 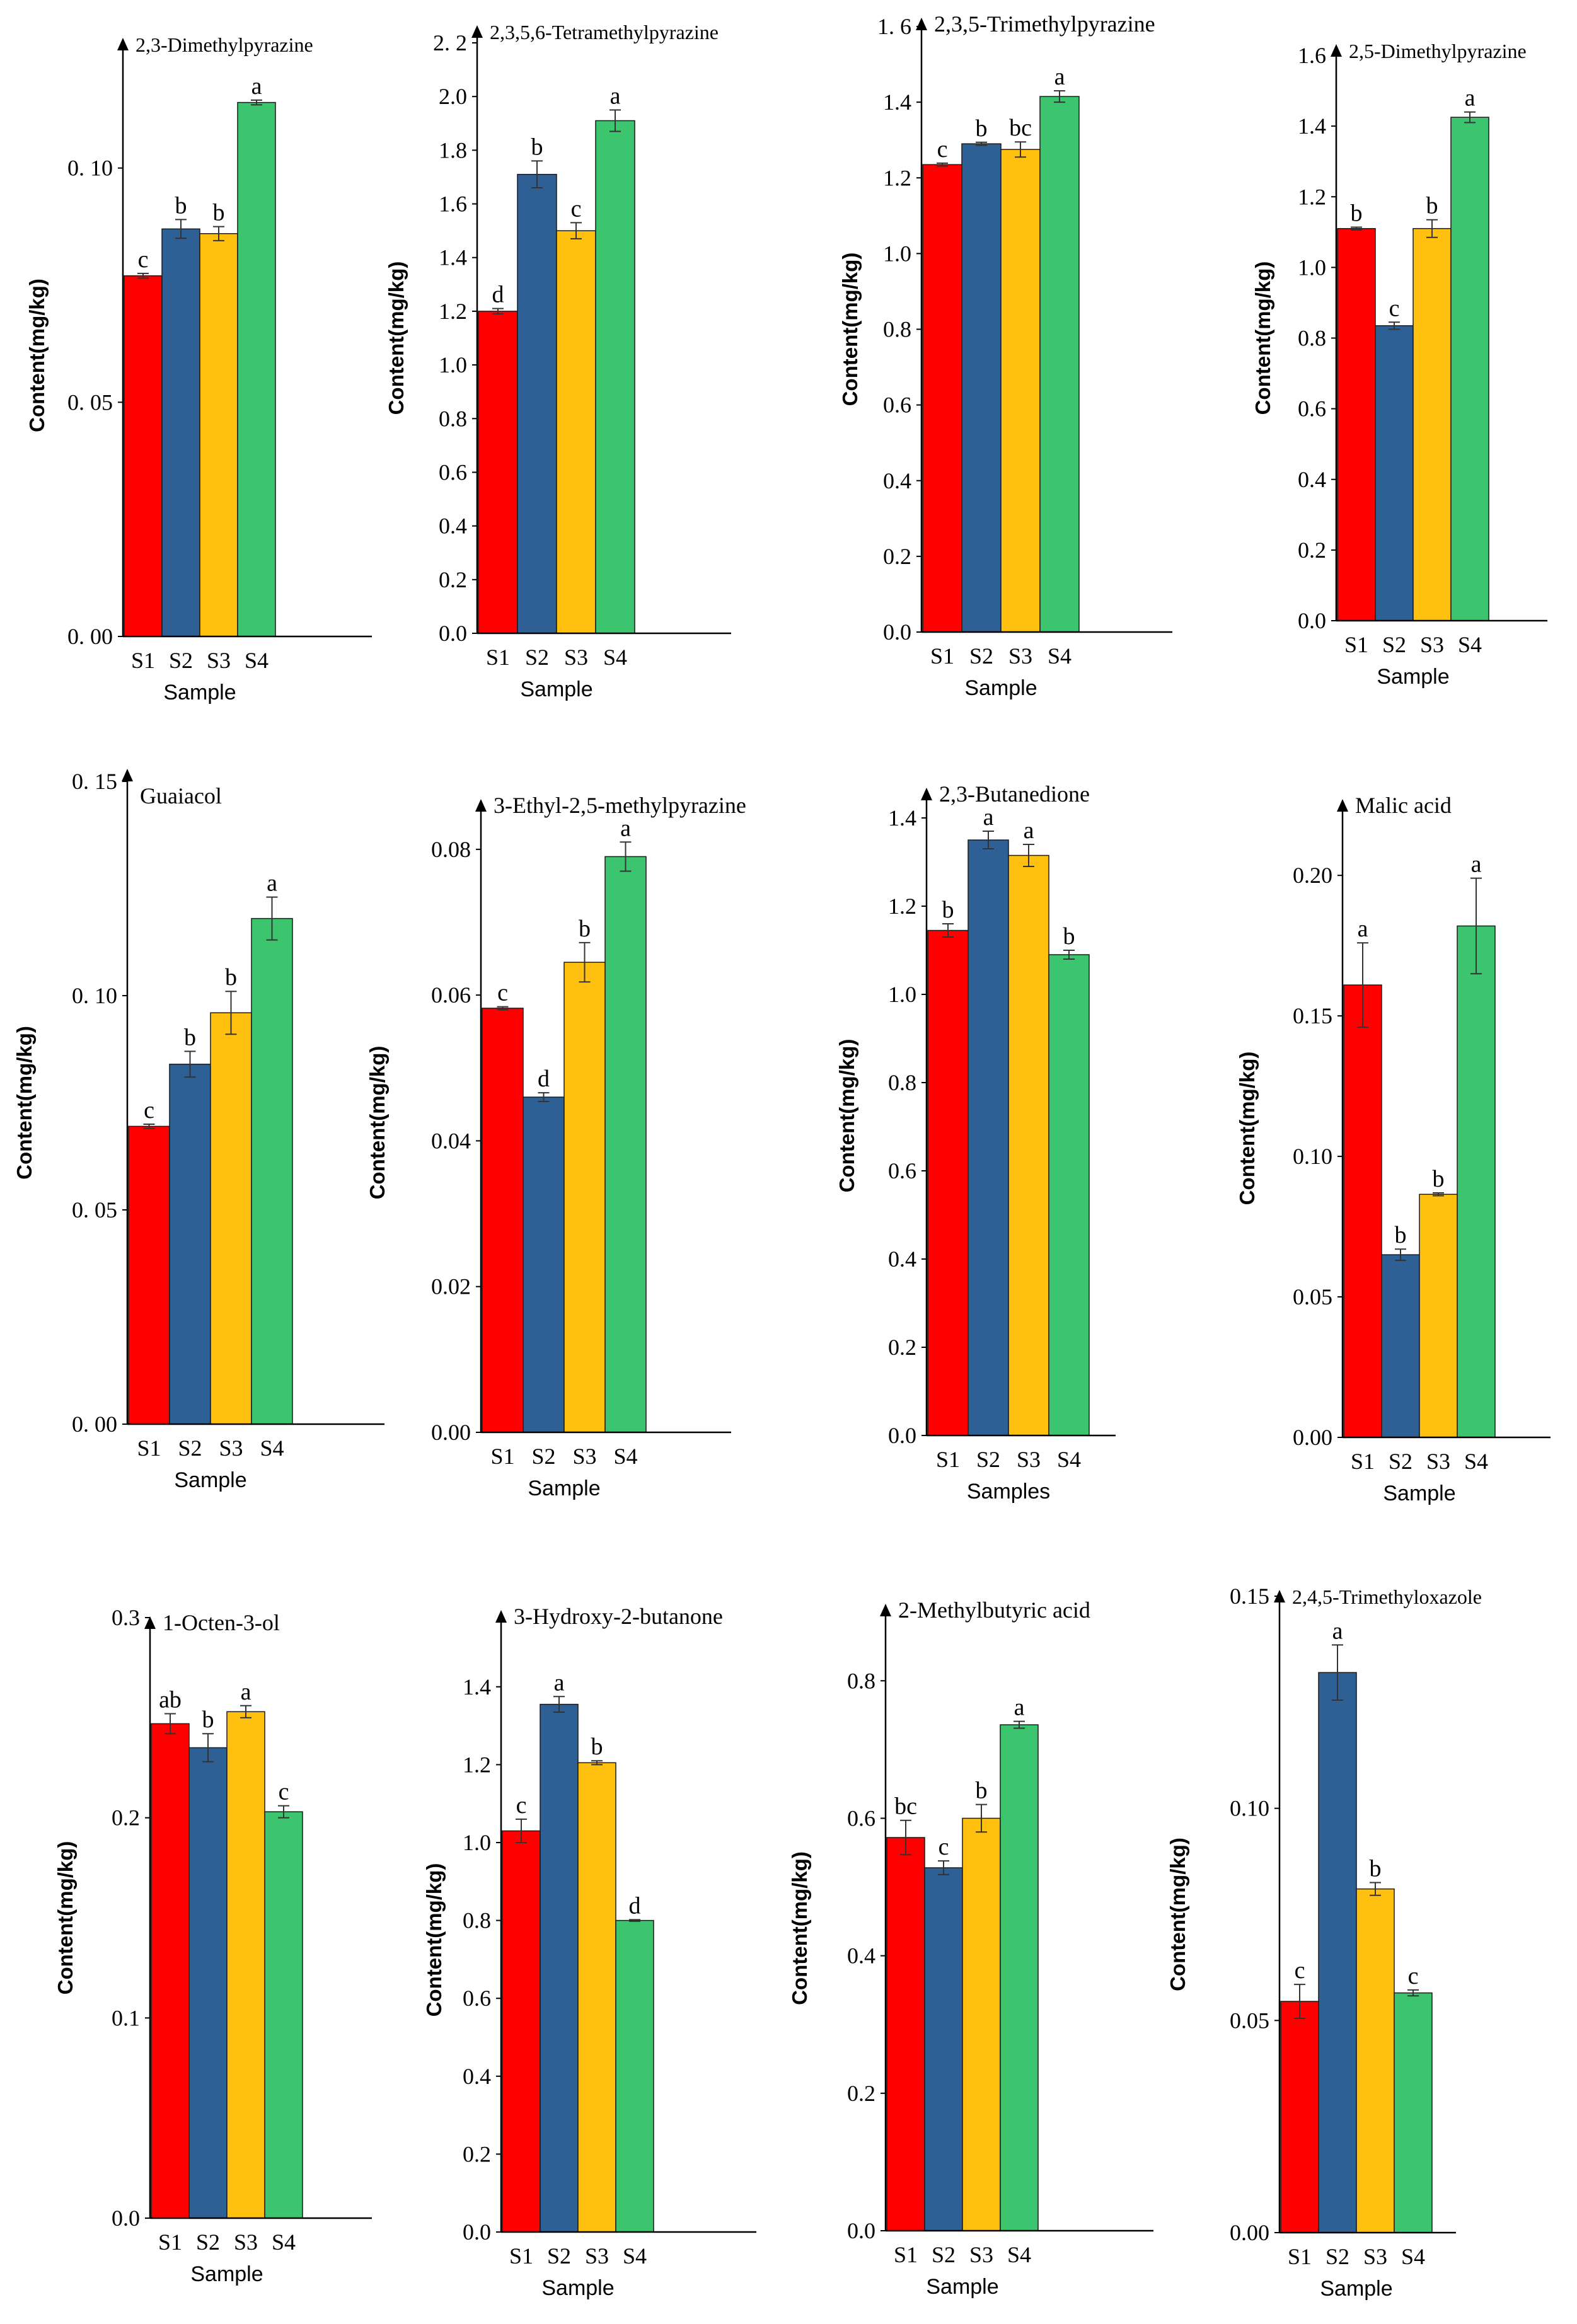 What do you see at coordinates (451, 995) in the screenshot?
I see `y-tick-label: 0.06` at bounding box center [451, 995].